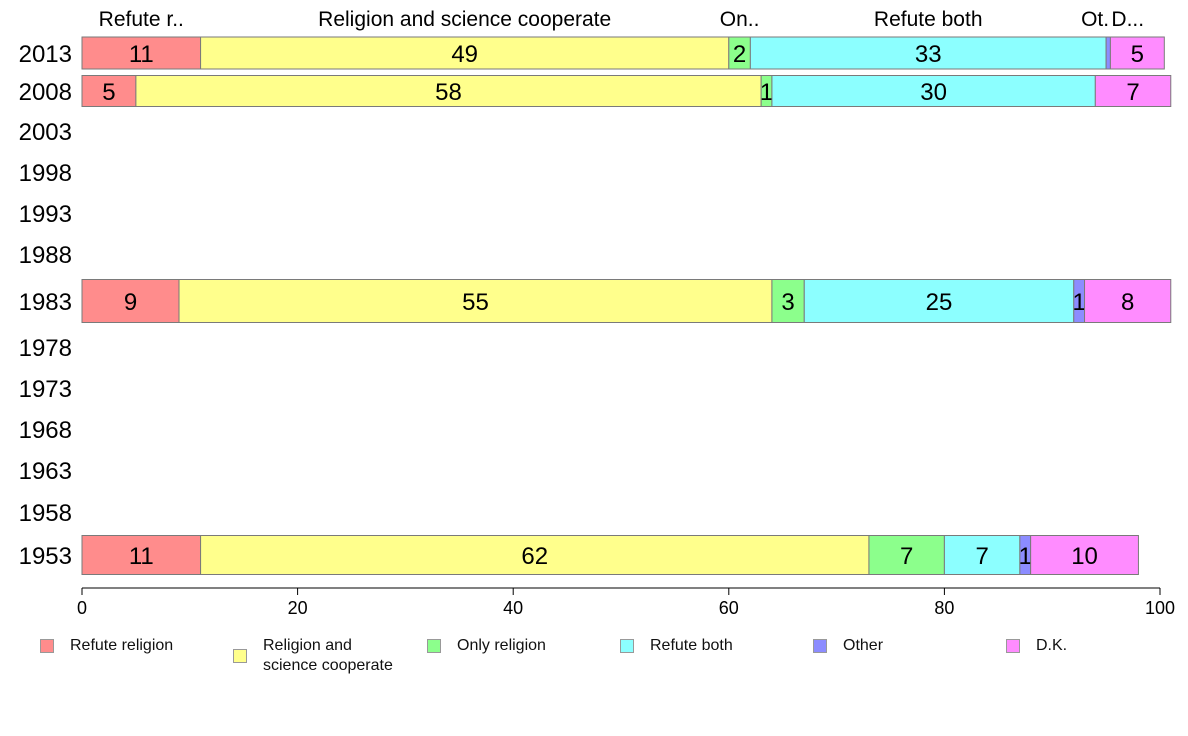  Describe the element at coordinates (328, 655) in the screenshot. I see `legend-label: Religion and science cooperate` at that location.